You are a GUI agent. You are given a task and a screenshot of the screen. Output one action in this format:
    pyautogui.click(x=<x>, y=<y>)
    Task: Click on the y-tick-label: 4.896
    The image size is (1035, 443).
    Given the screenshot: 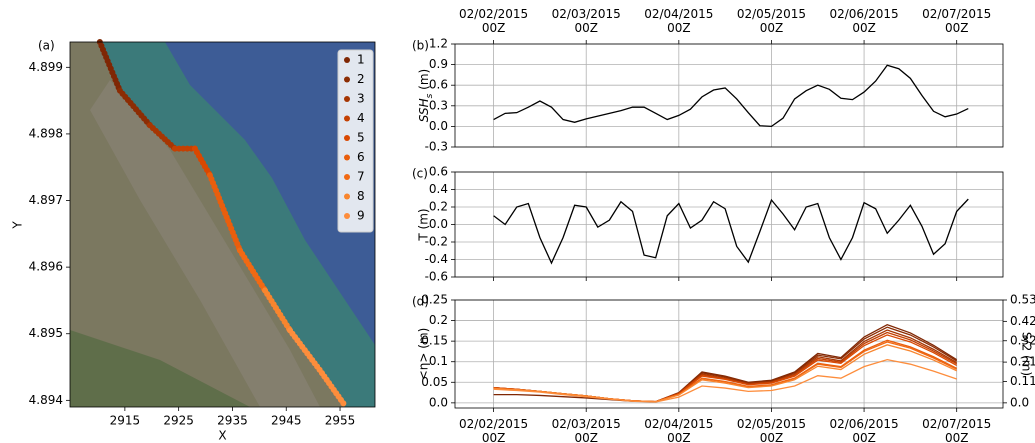 What is the action you would take?
    pyautogui.click(x=46, y=267)
    